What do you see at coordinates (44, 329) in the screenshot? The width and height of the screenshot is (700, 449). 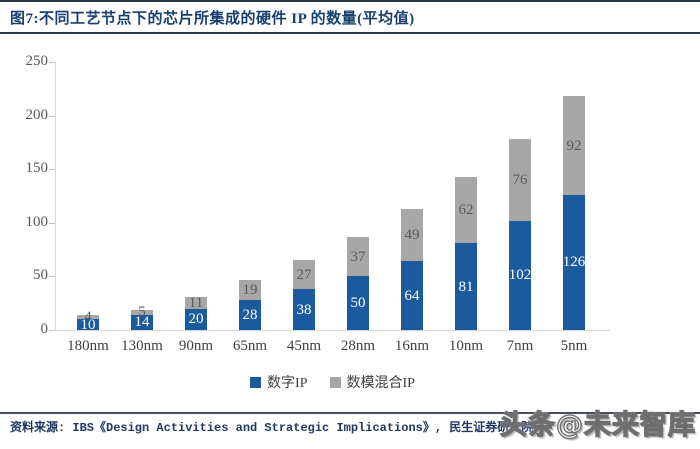 I see `y-axis-tick-label: 0` at bounding box center [44, 329].